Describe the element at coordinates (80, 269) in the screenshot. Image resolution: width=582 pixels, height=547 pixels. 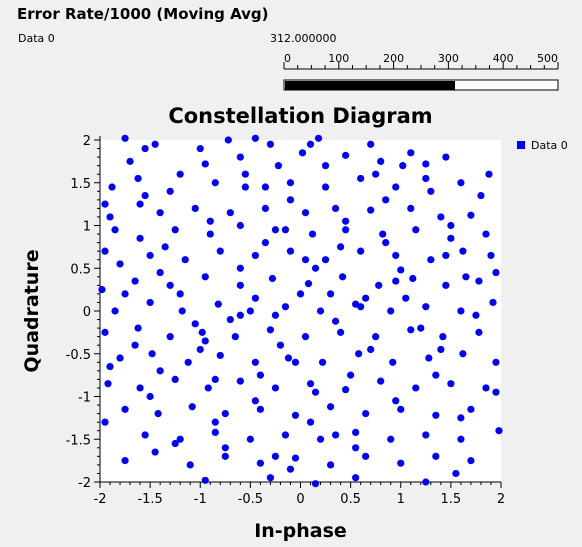
I see `y-tick-label: 0.5` at that location.